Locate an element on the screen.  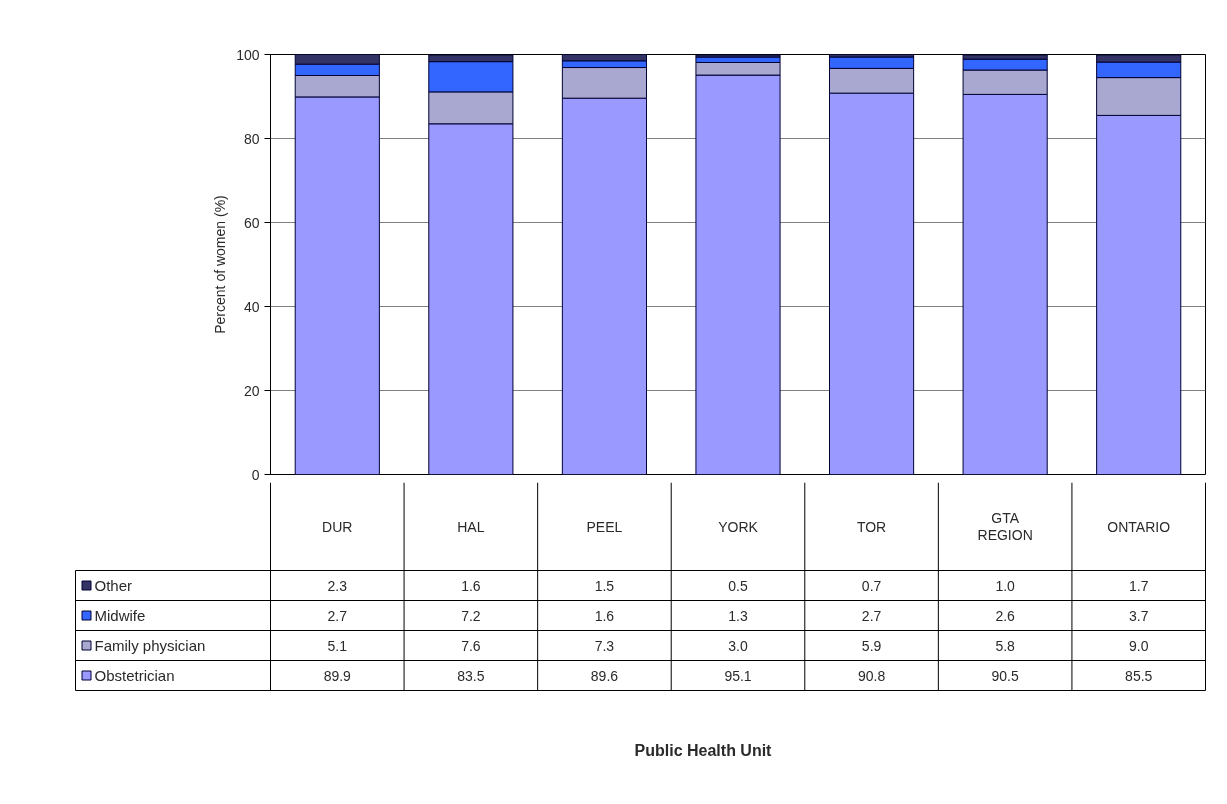
data-label: 5.1 is located at coordinates (337, 645).